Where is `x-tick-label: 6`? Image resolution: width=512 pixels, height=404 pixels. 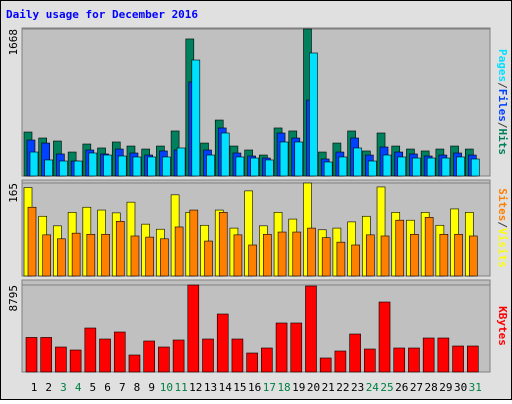 x-tick-label: 6 is located at coordinates (107, 387).